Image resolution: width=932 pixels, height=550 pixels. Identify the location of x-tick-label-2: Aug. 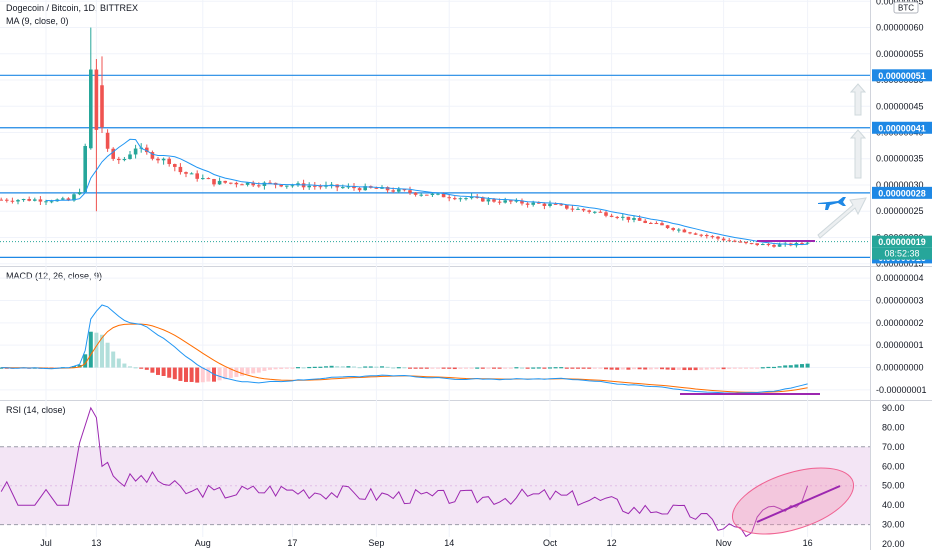
(203, 543).